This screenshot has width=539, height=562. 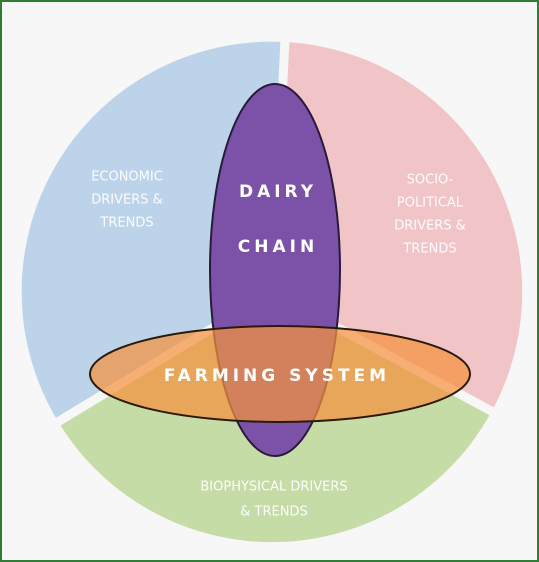 I want to click on economic-label: TRENDS, so click(x=126, y=223).